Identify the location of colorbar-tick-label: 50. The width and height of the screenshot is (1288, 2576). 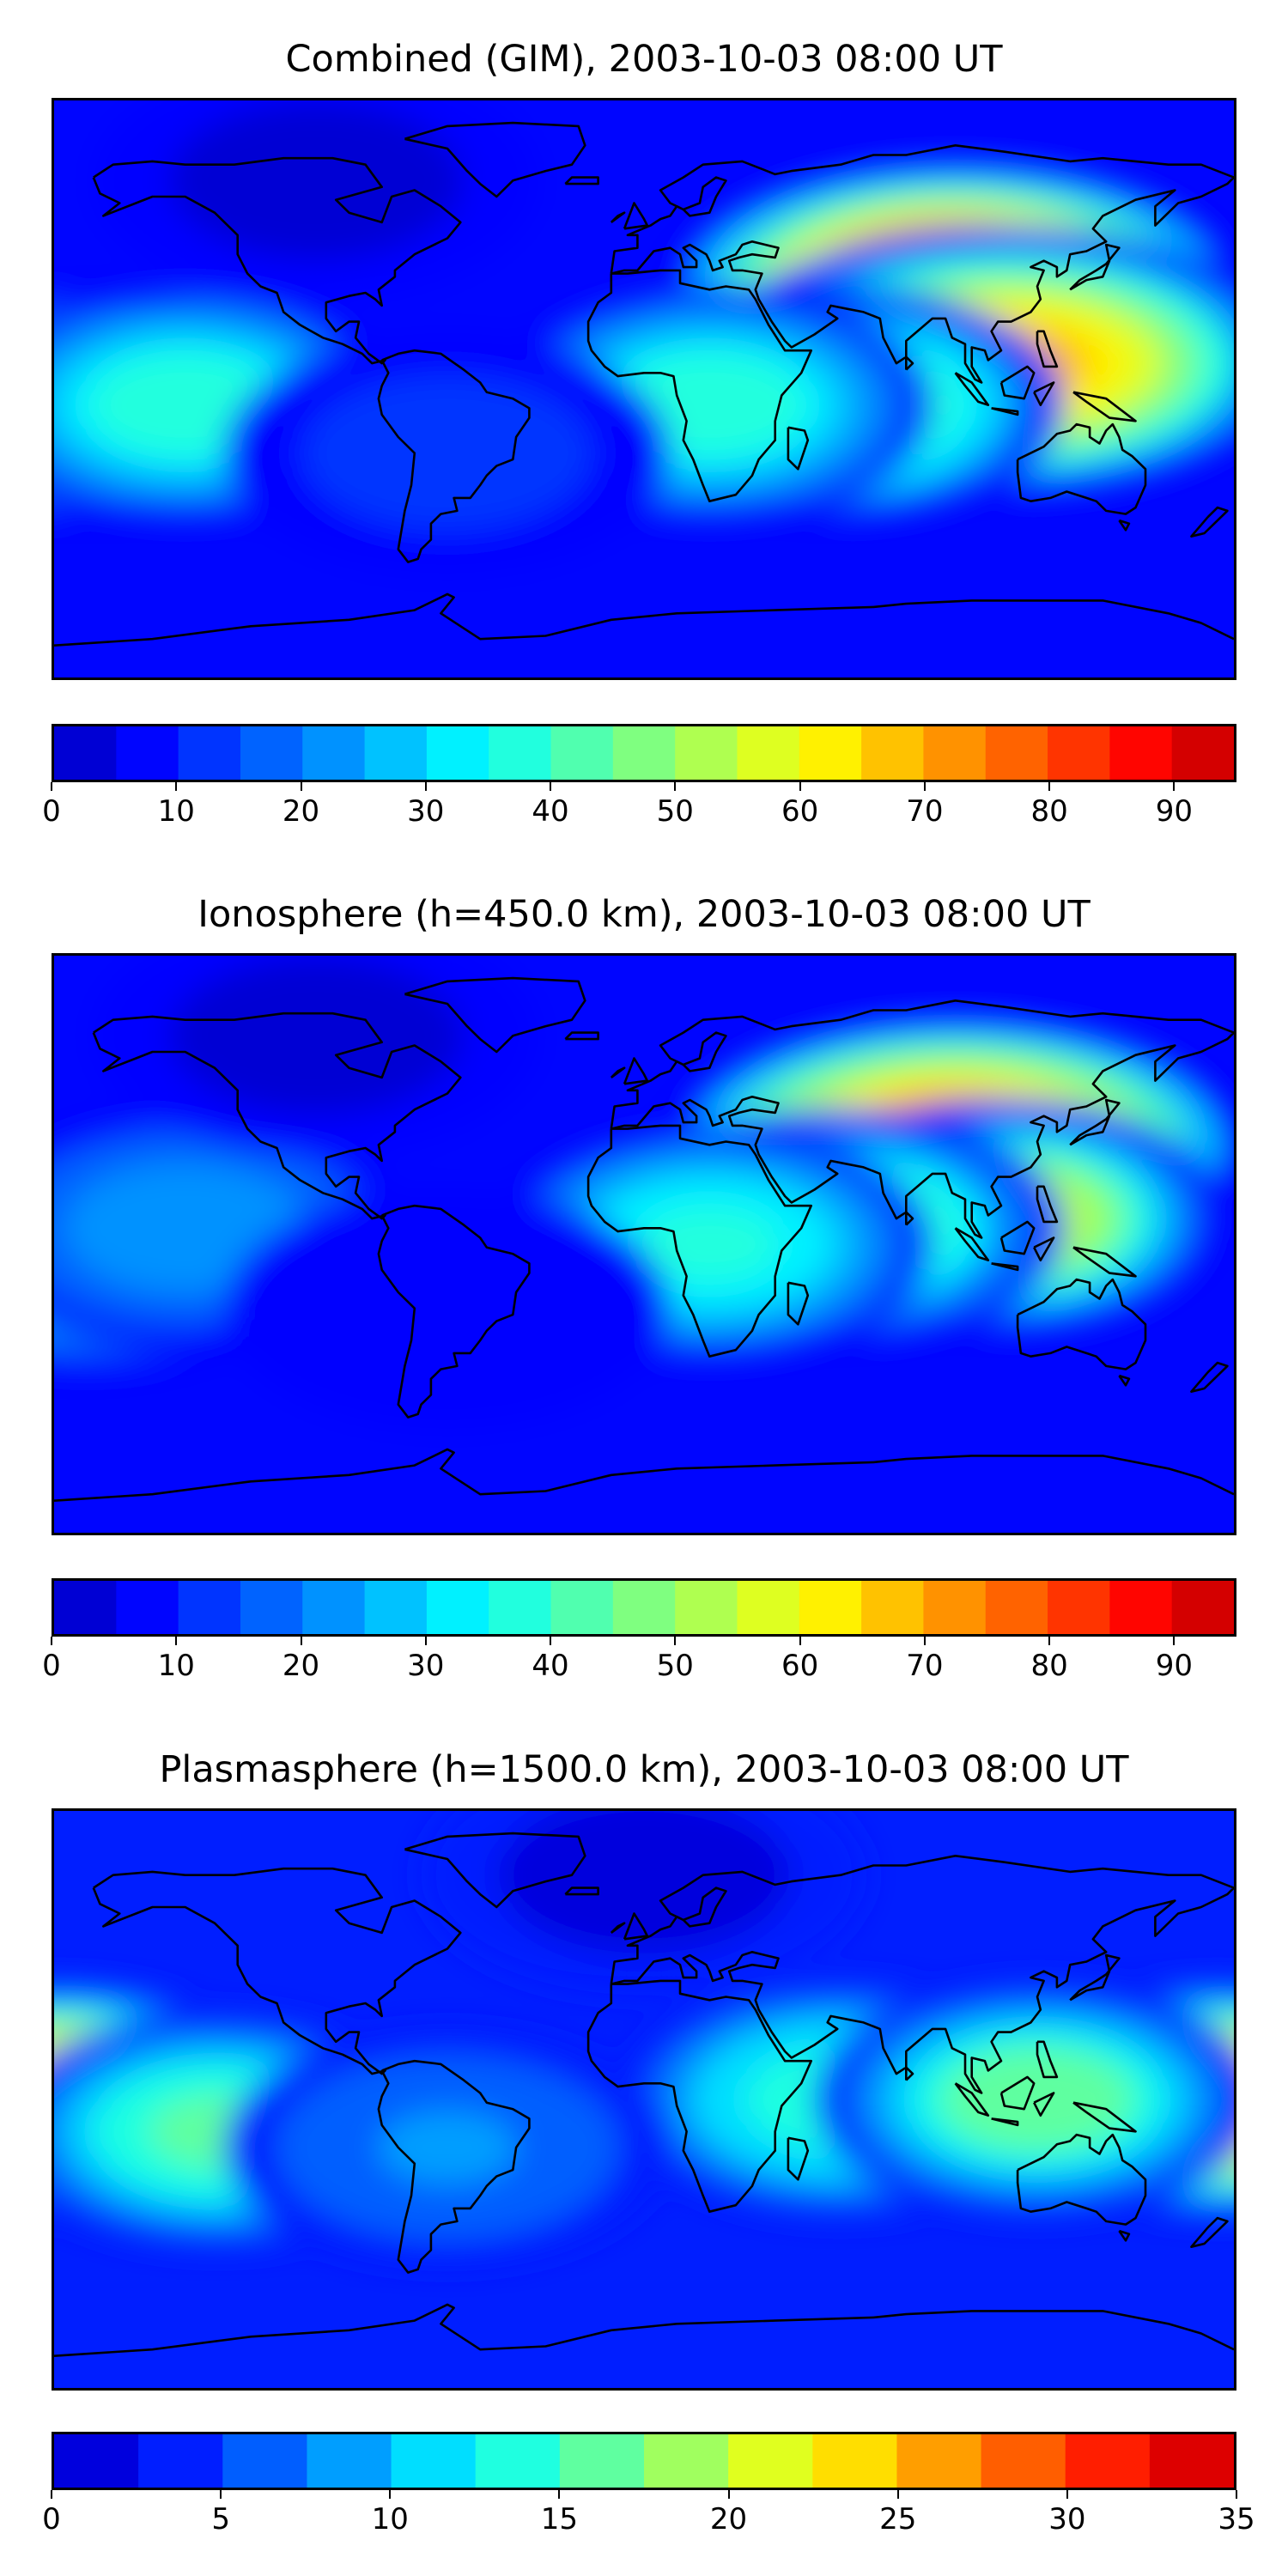
(675, 812).